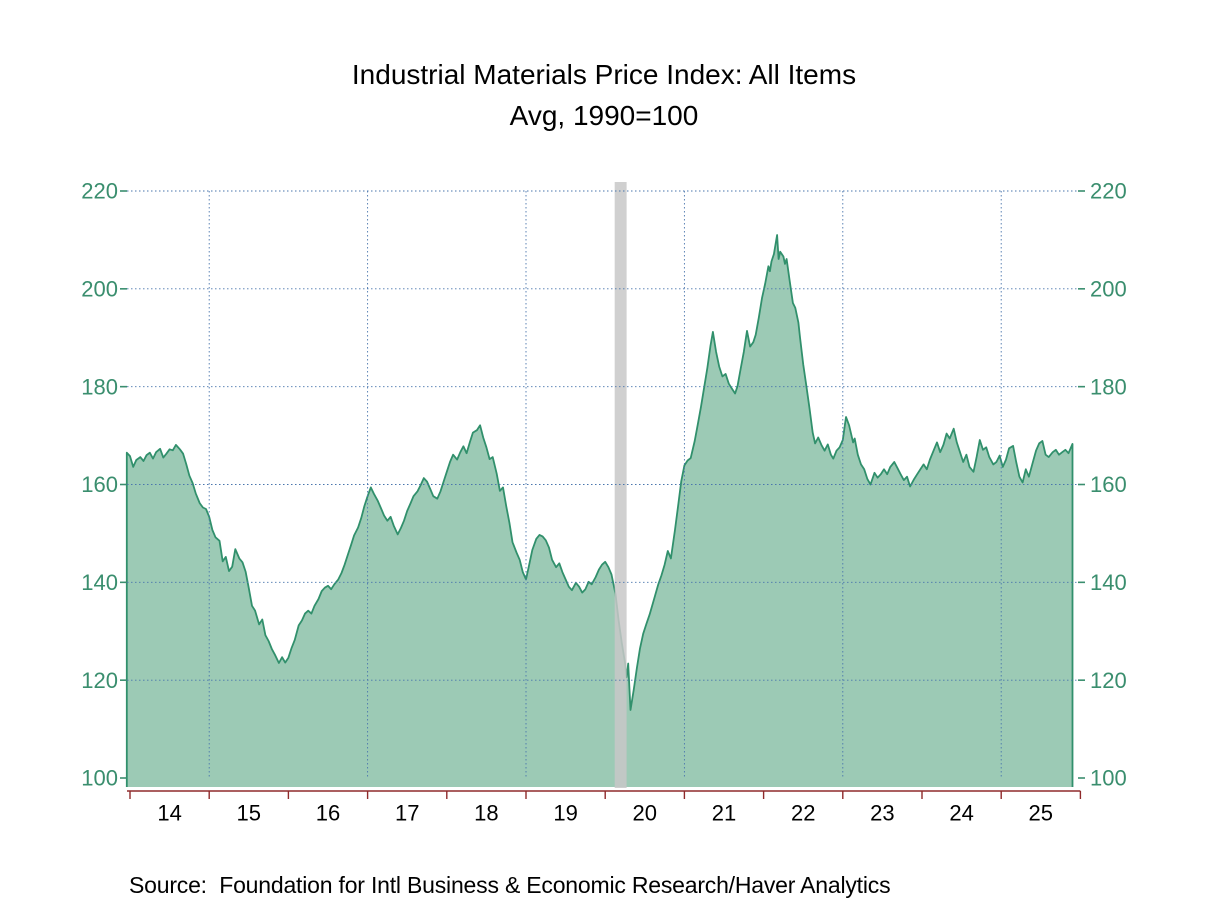 The image size is (1208, 906). Describe the element at coordinates (99, 386) in the screenshot. I see `y-axis-label-left-180: 180` at that location.